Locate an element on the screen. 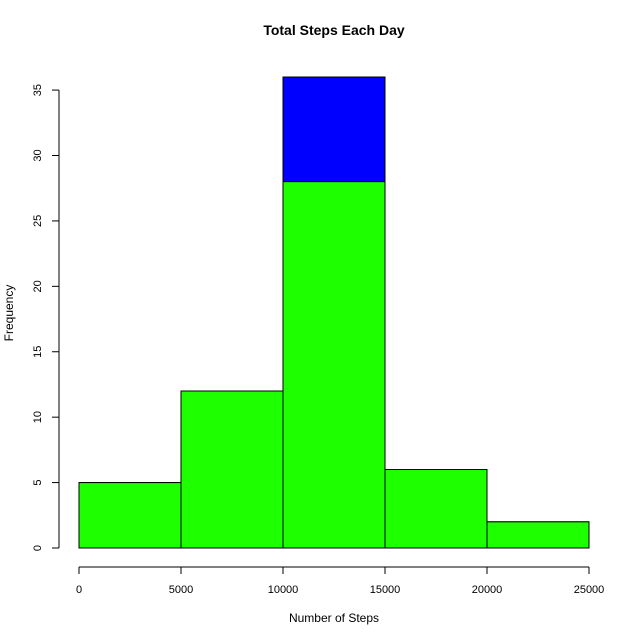 The height and width of the screenshot is (640, 640). x-tick-label: 25000 is located at coordinates (589, 590).